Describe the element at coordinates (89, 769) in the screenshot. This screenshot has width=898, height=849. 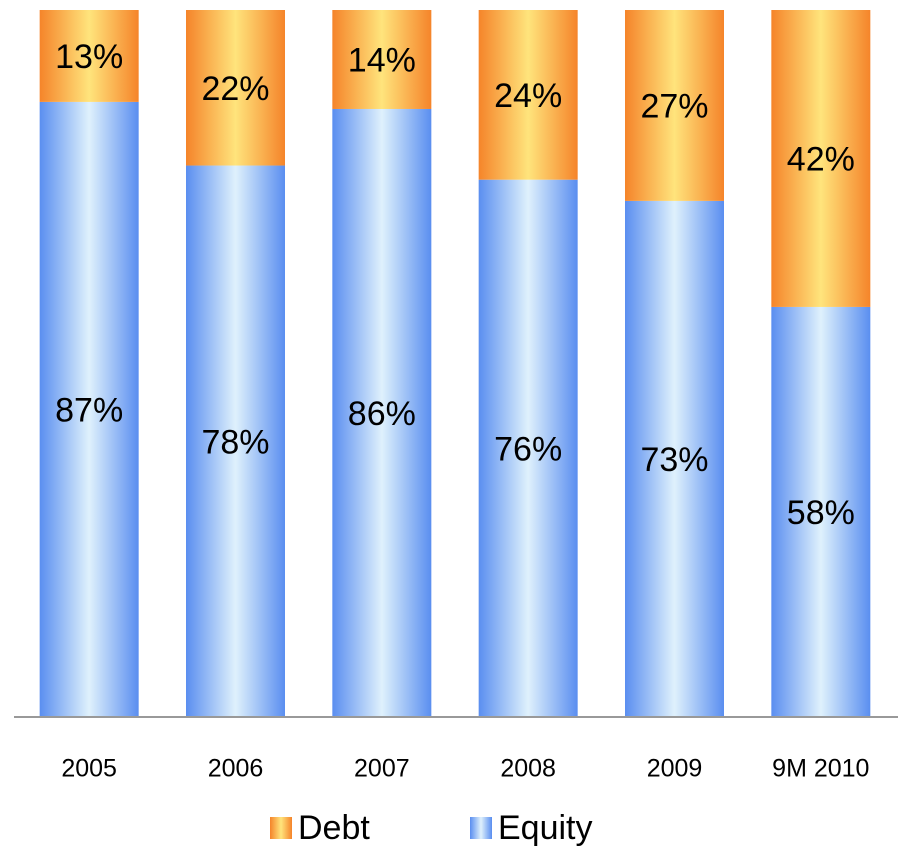
I see `x-tick-label: 2005` at that location.